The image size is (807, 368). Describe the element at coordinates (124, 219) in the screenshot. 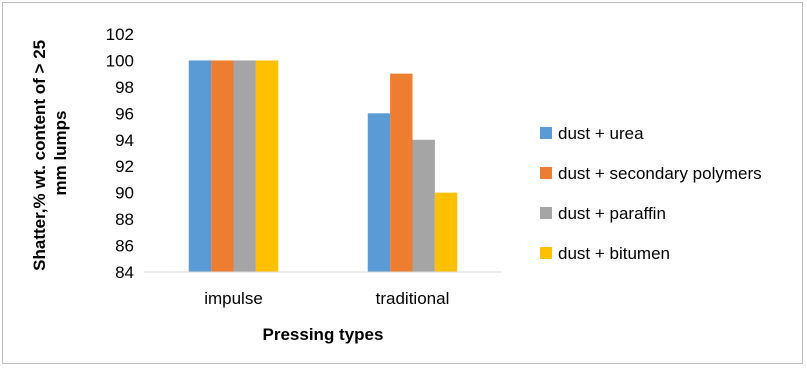

I see `y-tick-label: 88` at that location.